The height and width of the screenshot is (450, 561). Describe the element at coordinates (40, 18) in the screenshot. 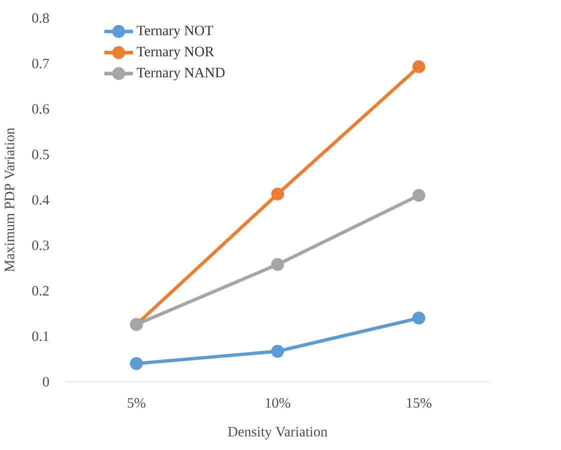

I see `y-tick-label: 0.8` at that location.